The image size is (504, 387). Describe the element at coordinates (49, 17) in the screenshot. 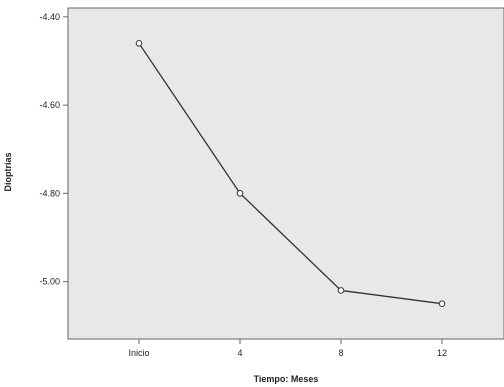

I see `y-tick-label: -4.40` at that location.